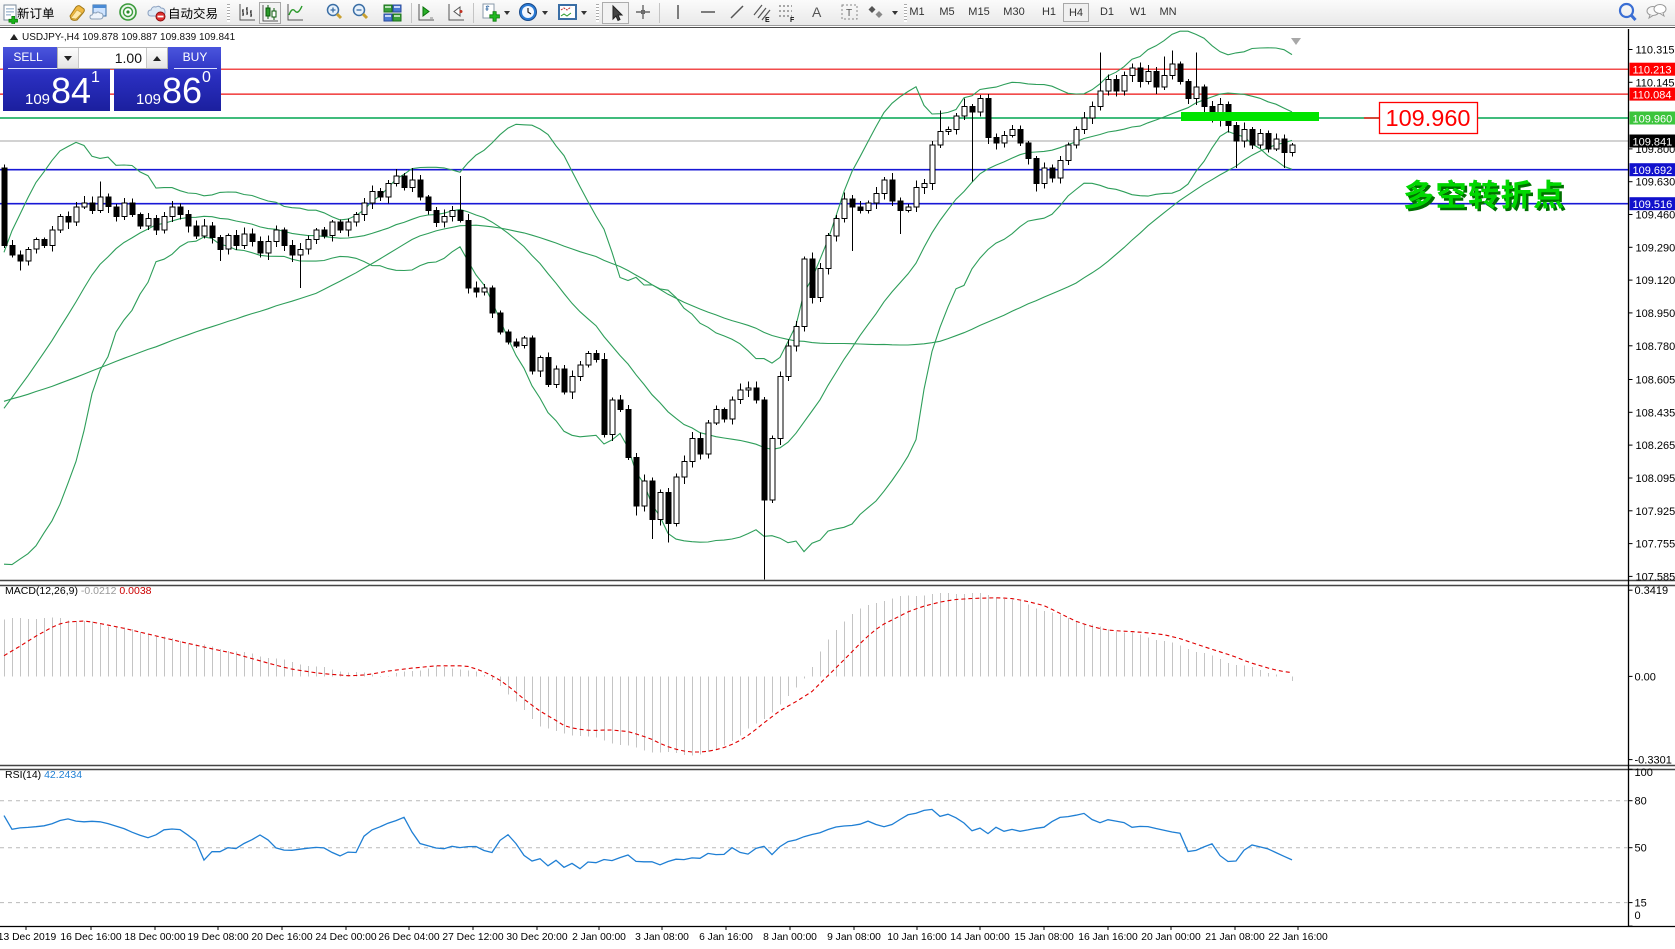  I want to click on svg-text: 27 Dec 12:00, so click(473, 937).